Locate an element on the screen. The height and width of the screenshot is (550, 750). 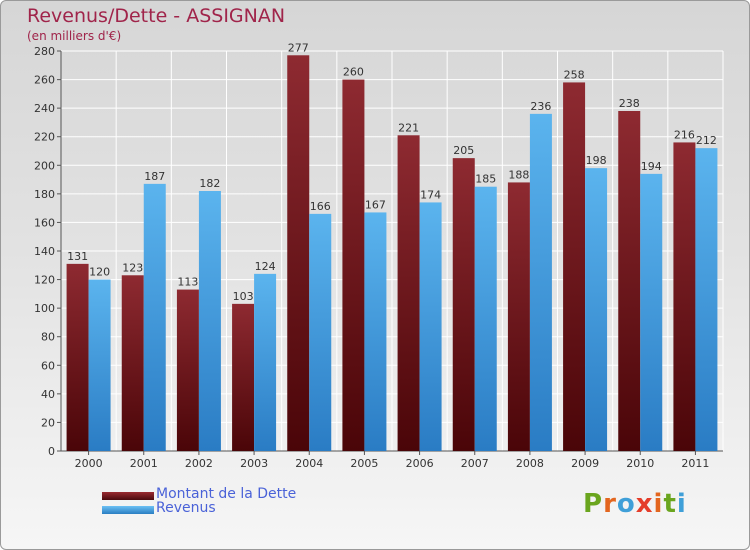
x-tick-label: 2010 is located at coordinates (640, 463).